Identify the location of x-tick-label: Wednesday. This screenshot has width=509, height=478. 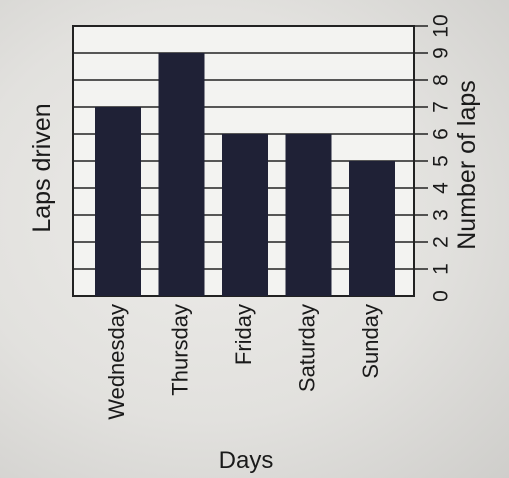
(116, 362).